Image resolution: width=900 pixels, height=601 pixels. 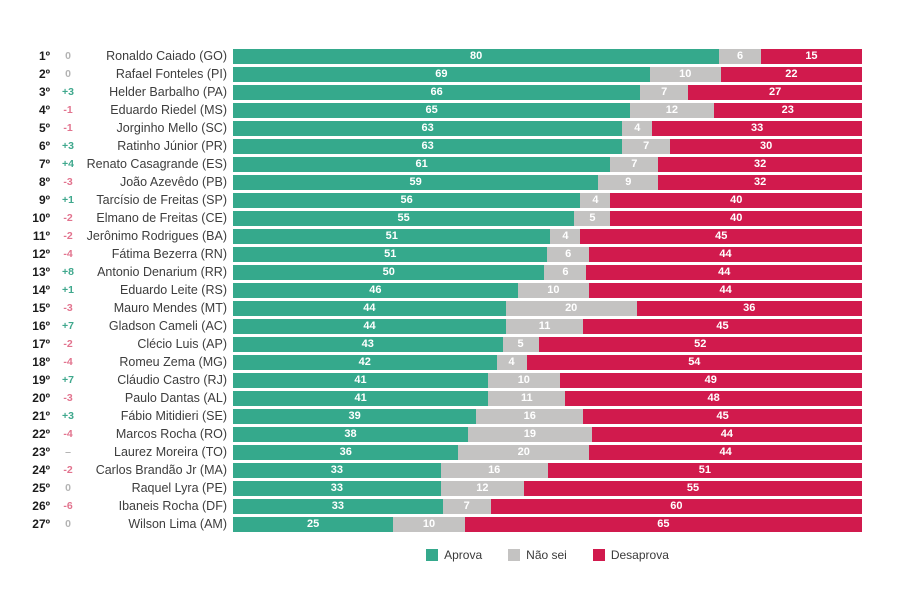 I want to click on rank-label: 1º, so click(x=44, y=56).